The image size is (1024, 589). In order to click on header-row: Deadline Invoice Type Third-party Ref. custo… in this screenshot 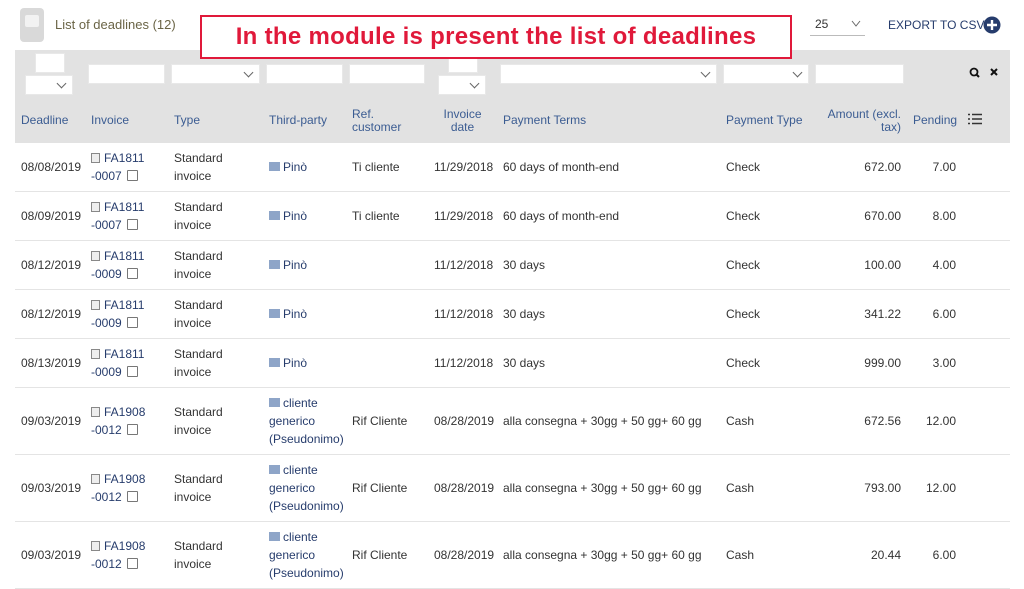, I will do `click(512, 120)`.